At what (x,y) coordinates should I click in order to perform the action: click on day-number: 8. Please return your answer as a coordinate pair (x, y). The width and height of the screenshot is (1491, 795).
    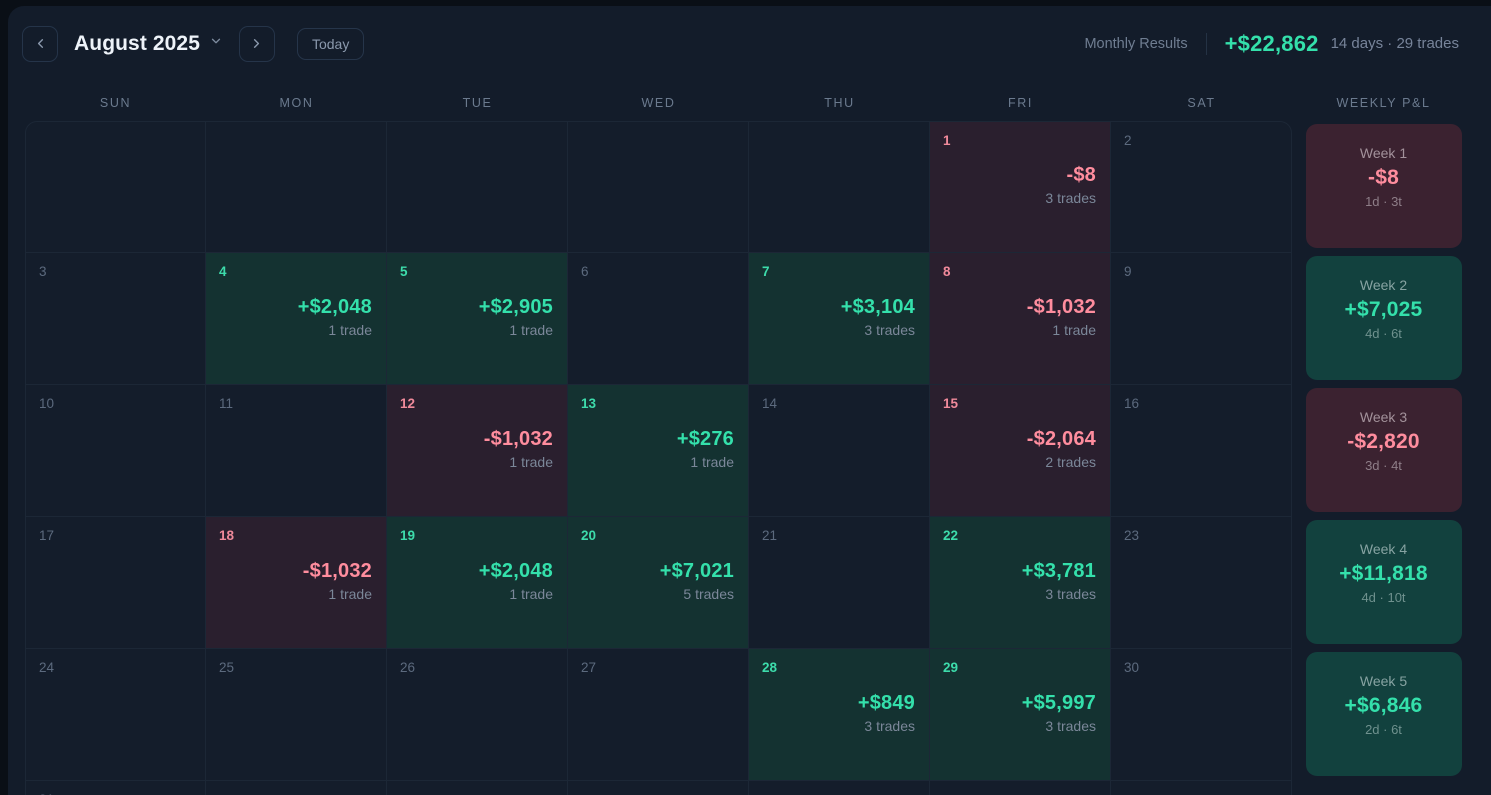
    Looking at the image, I should click on (947, 271).